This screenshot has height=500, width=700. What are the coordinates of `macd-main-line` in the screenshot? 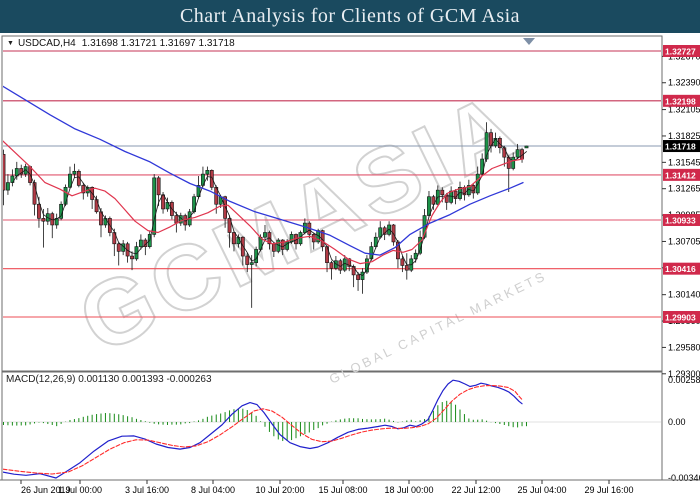 It's located at (263, 429).